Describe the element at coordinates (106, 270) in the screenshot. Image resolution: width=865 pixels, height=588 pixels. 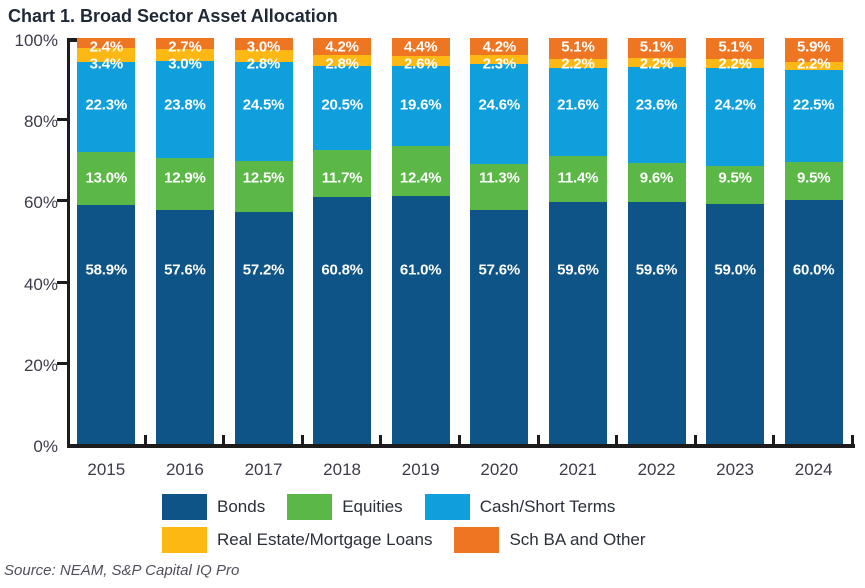
I see `bar-value-label: 58.9%` at that location.